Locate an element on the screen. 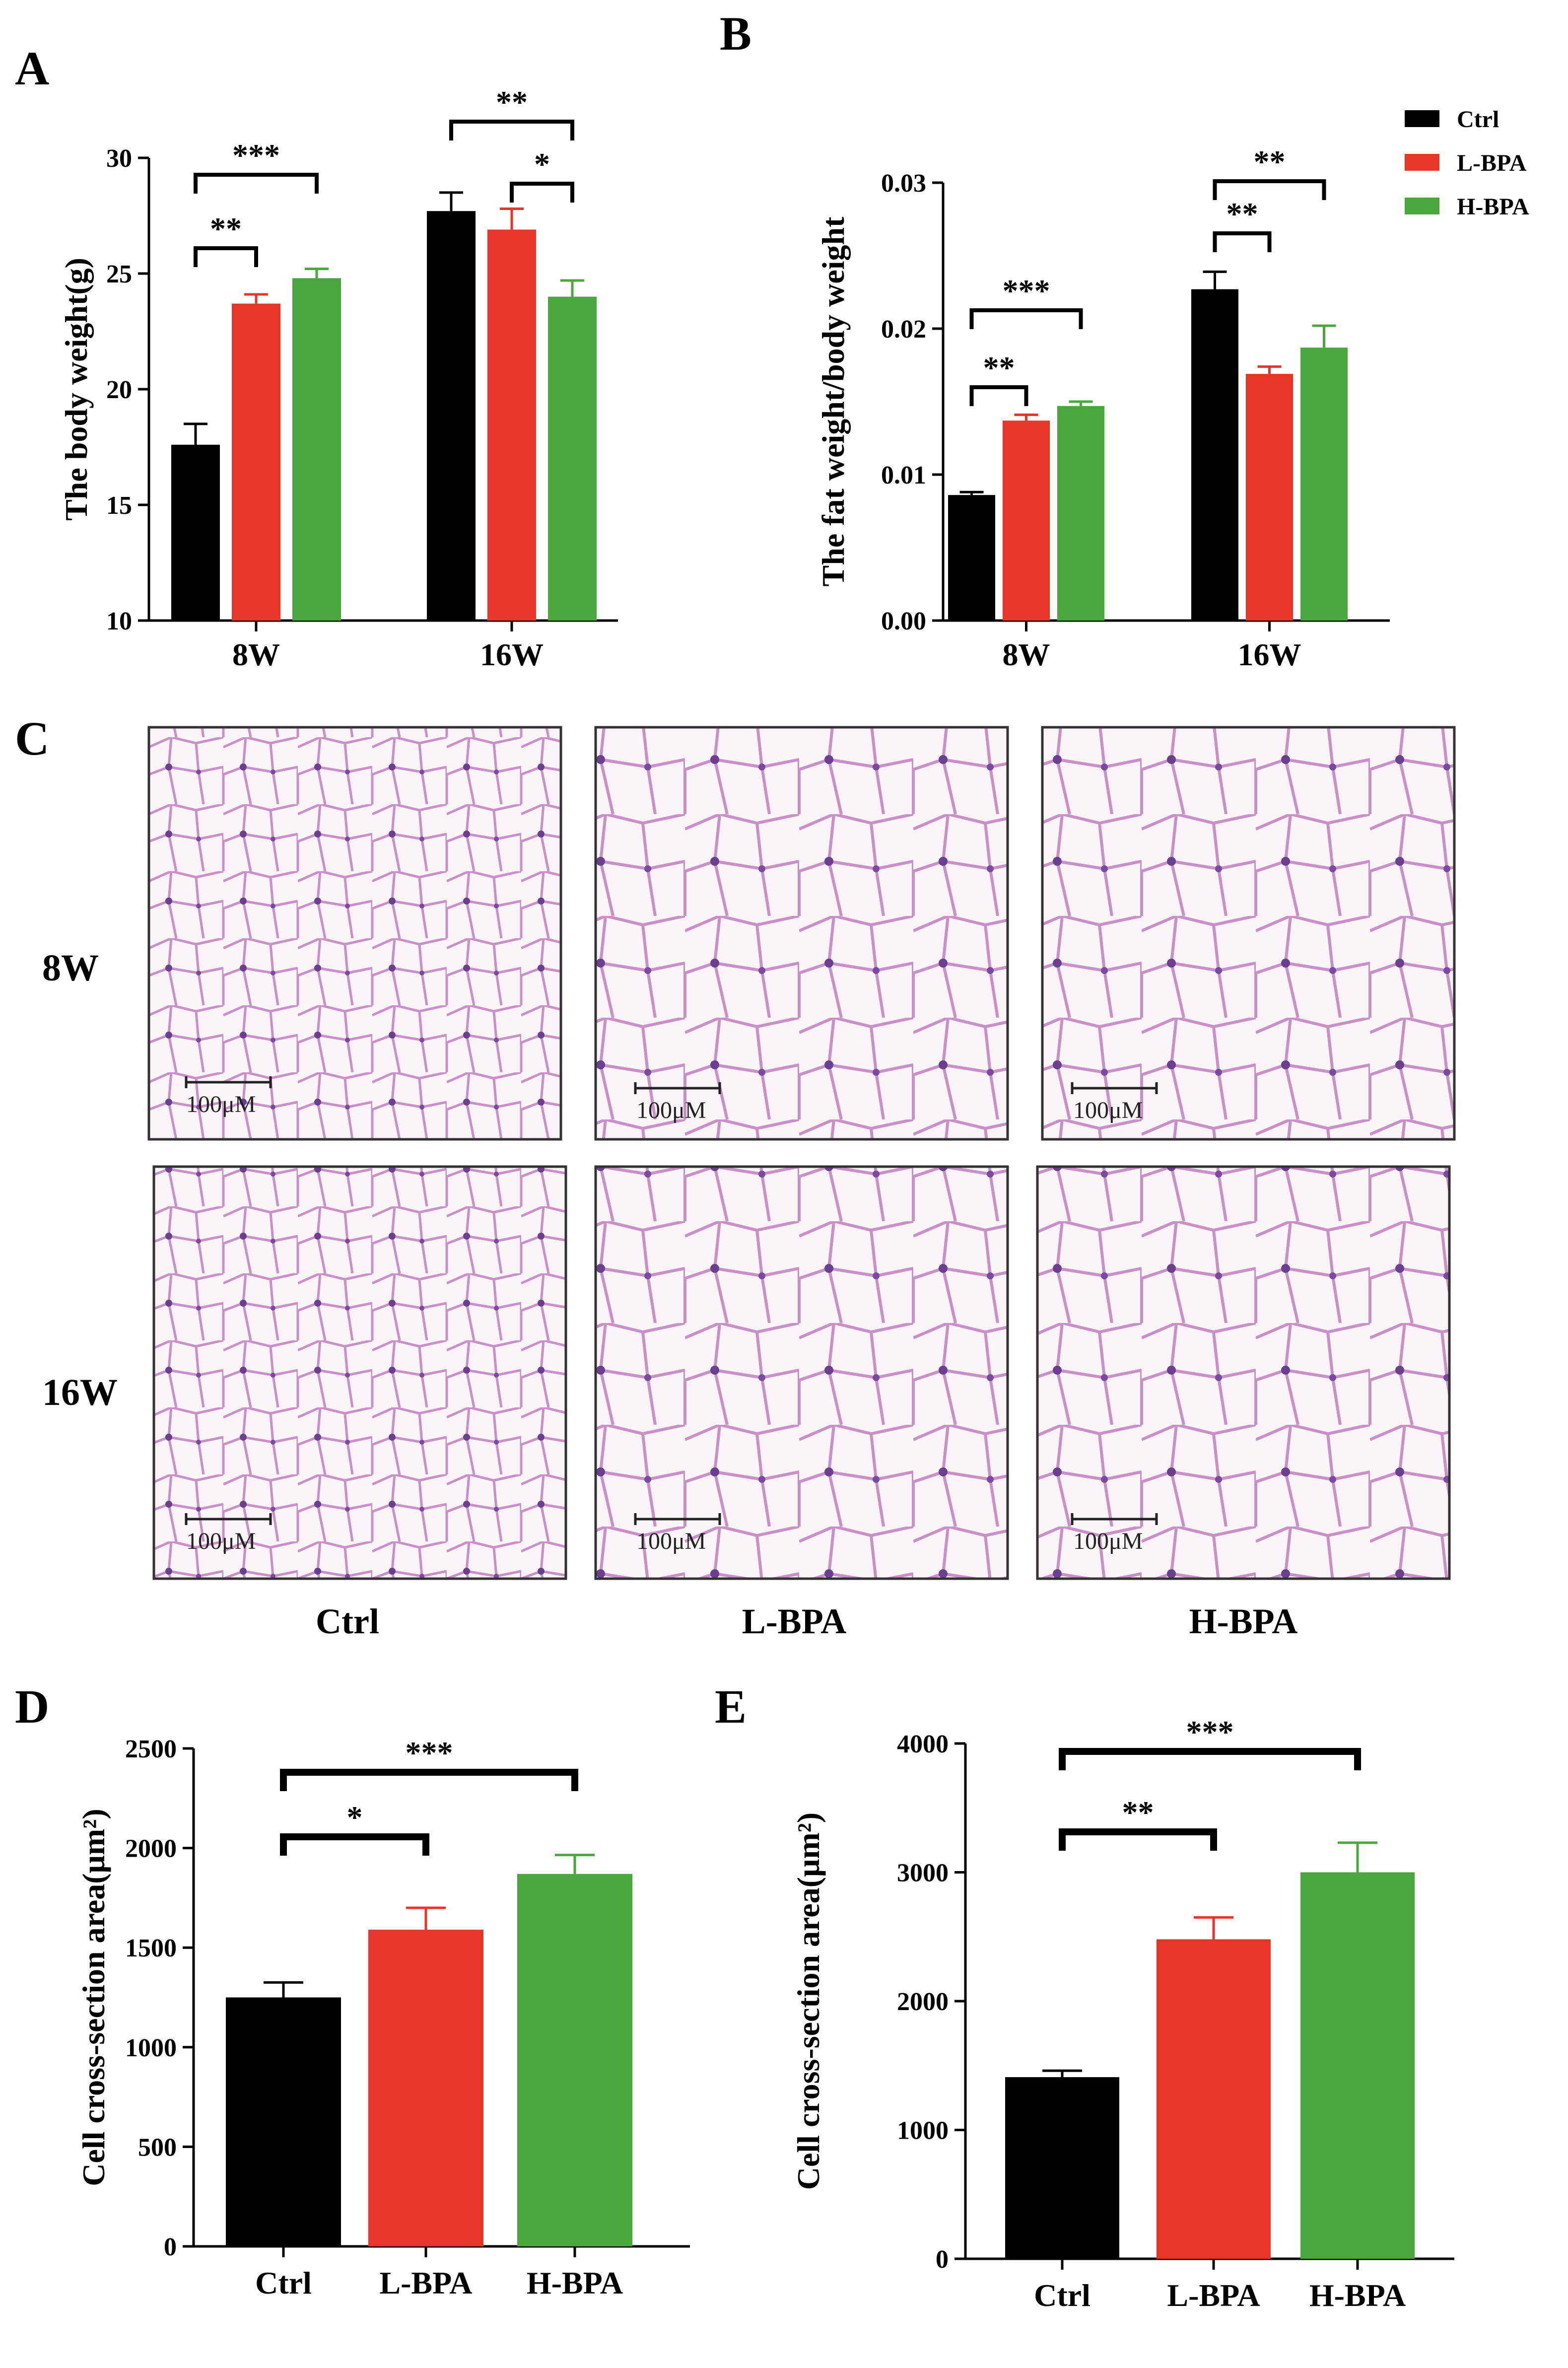  panel-label-b: B is located at coordinates (736, 33).